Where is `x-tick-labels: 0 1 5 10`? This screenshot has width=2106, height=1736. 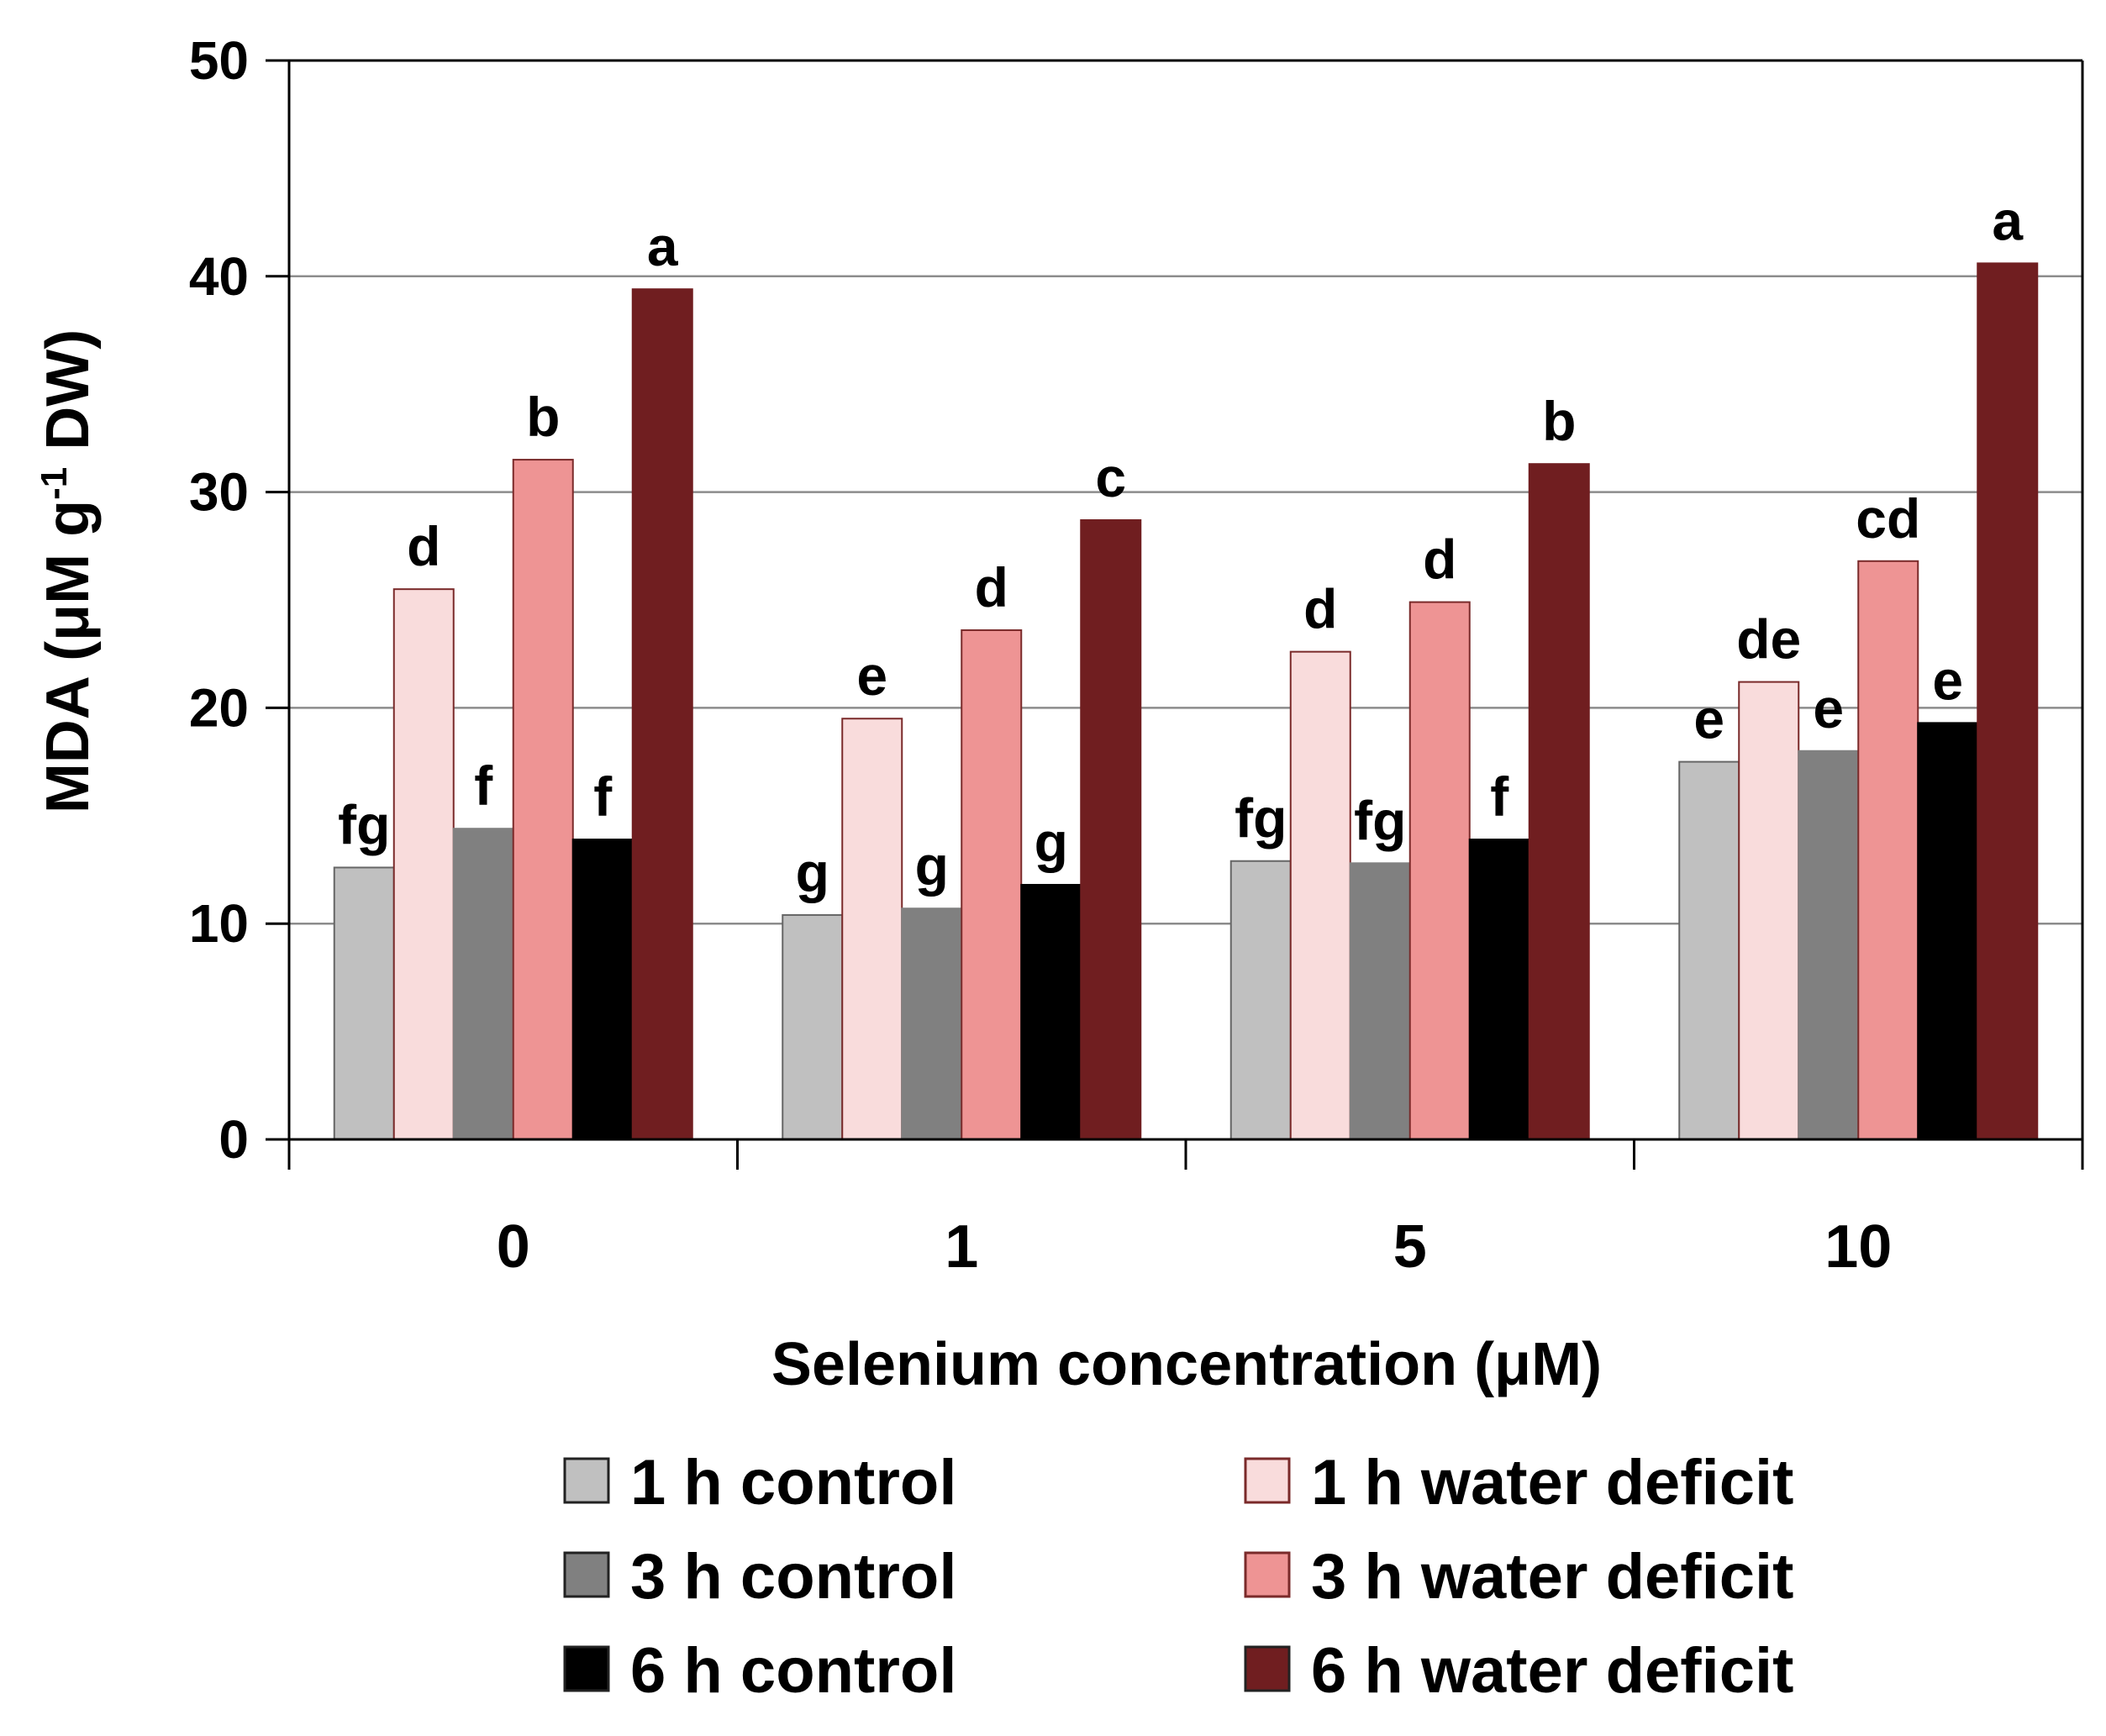 x-tick-labels: 0 1 5 10 is located at coordinates (1195, 1247).